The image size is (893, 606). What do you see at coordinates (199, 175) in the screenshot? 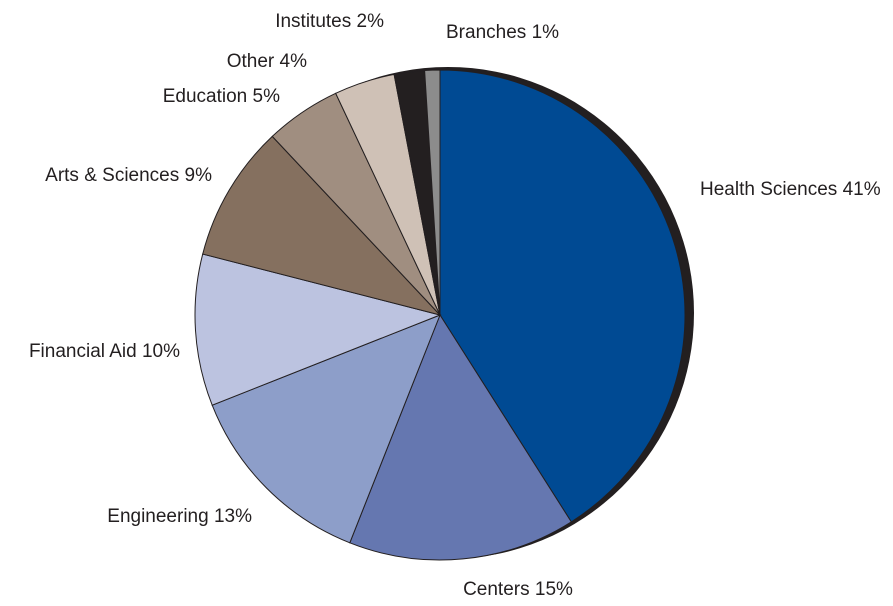
I see `slice-value: 9%` at bounding box center [199, 175].